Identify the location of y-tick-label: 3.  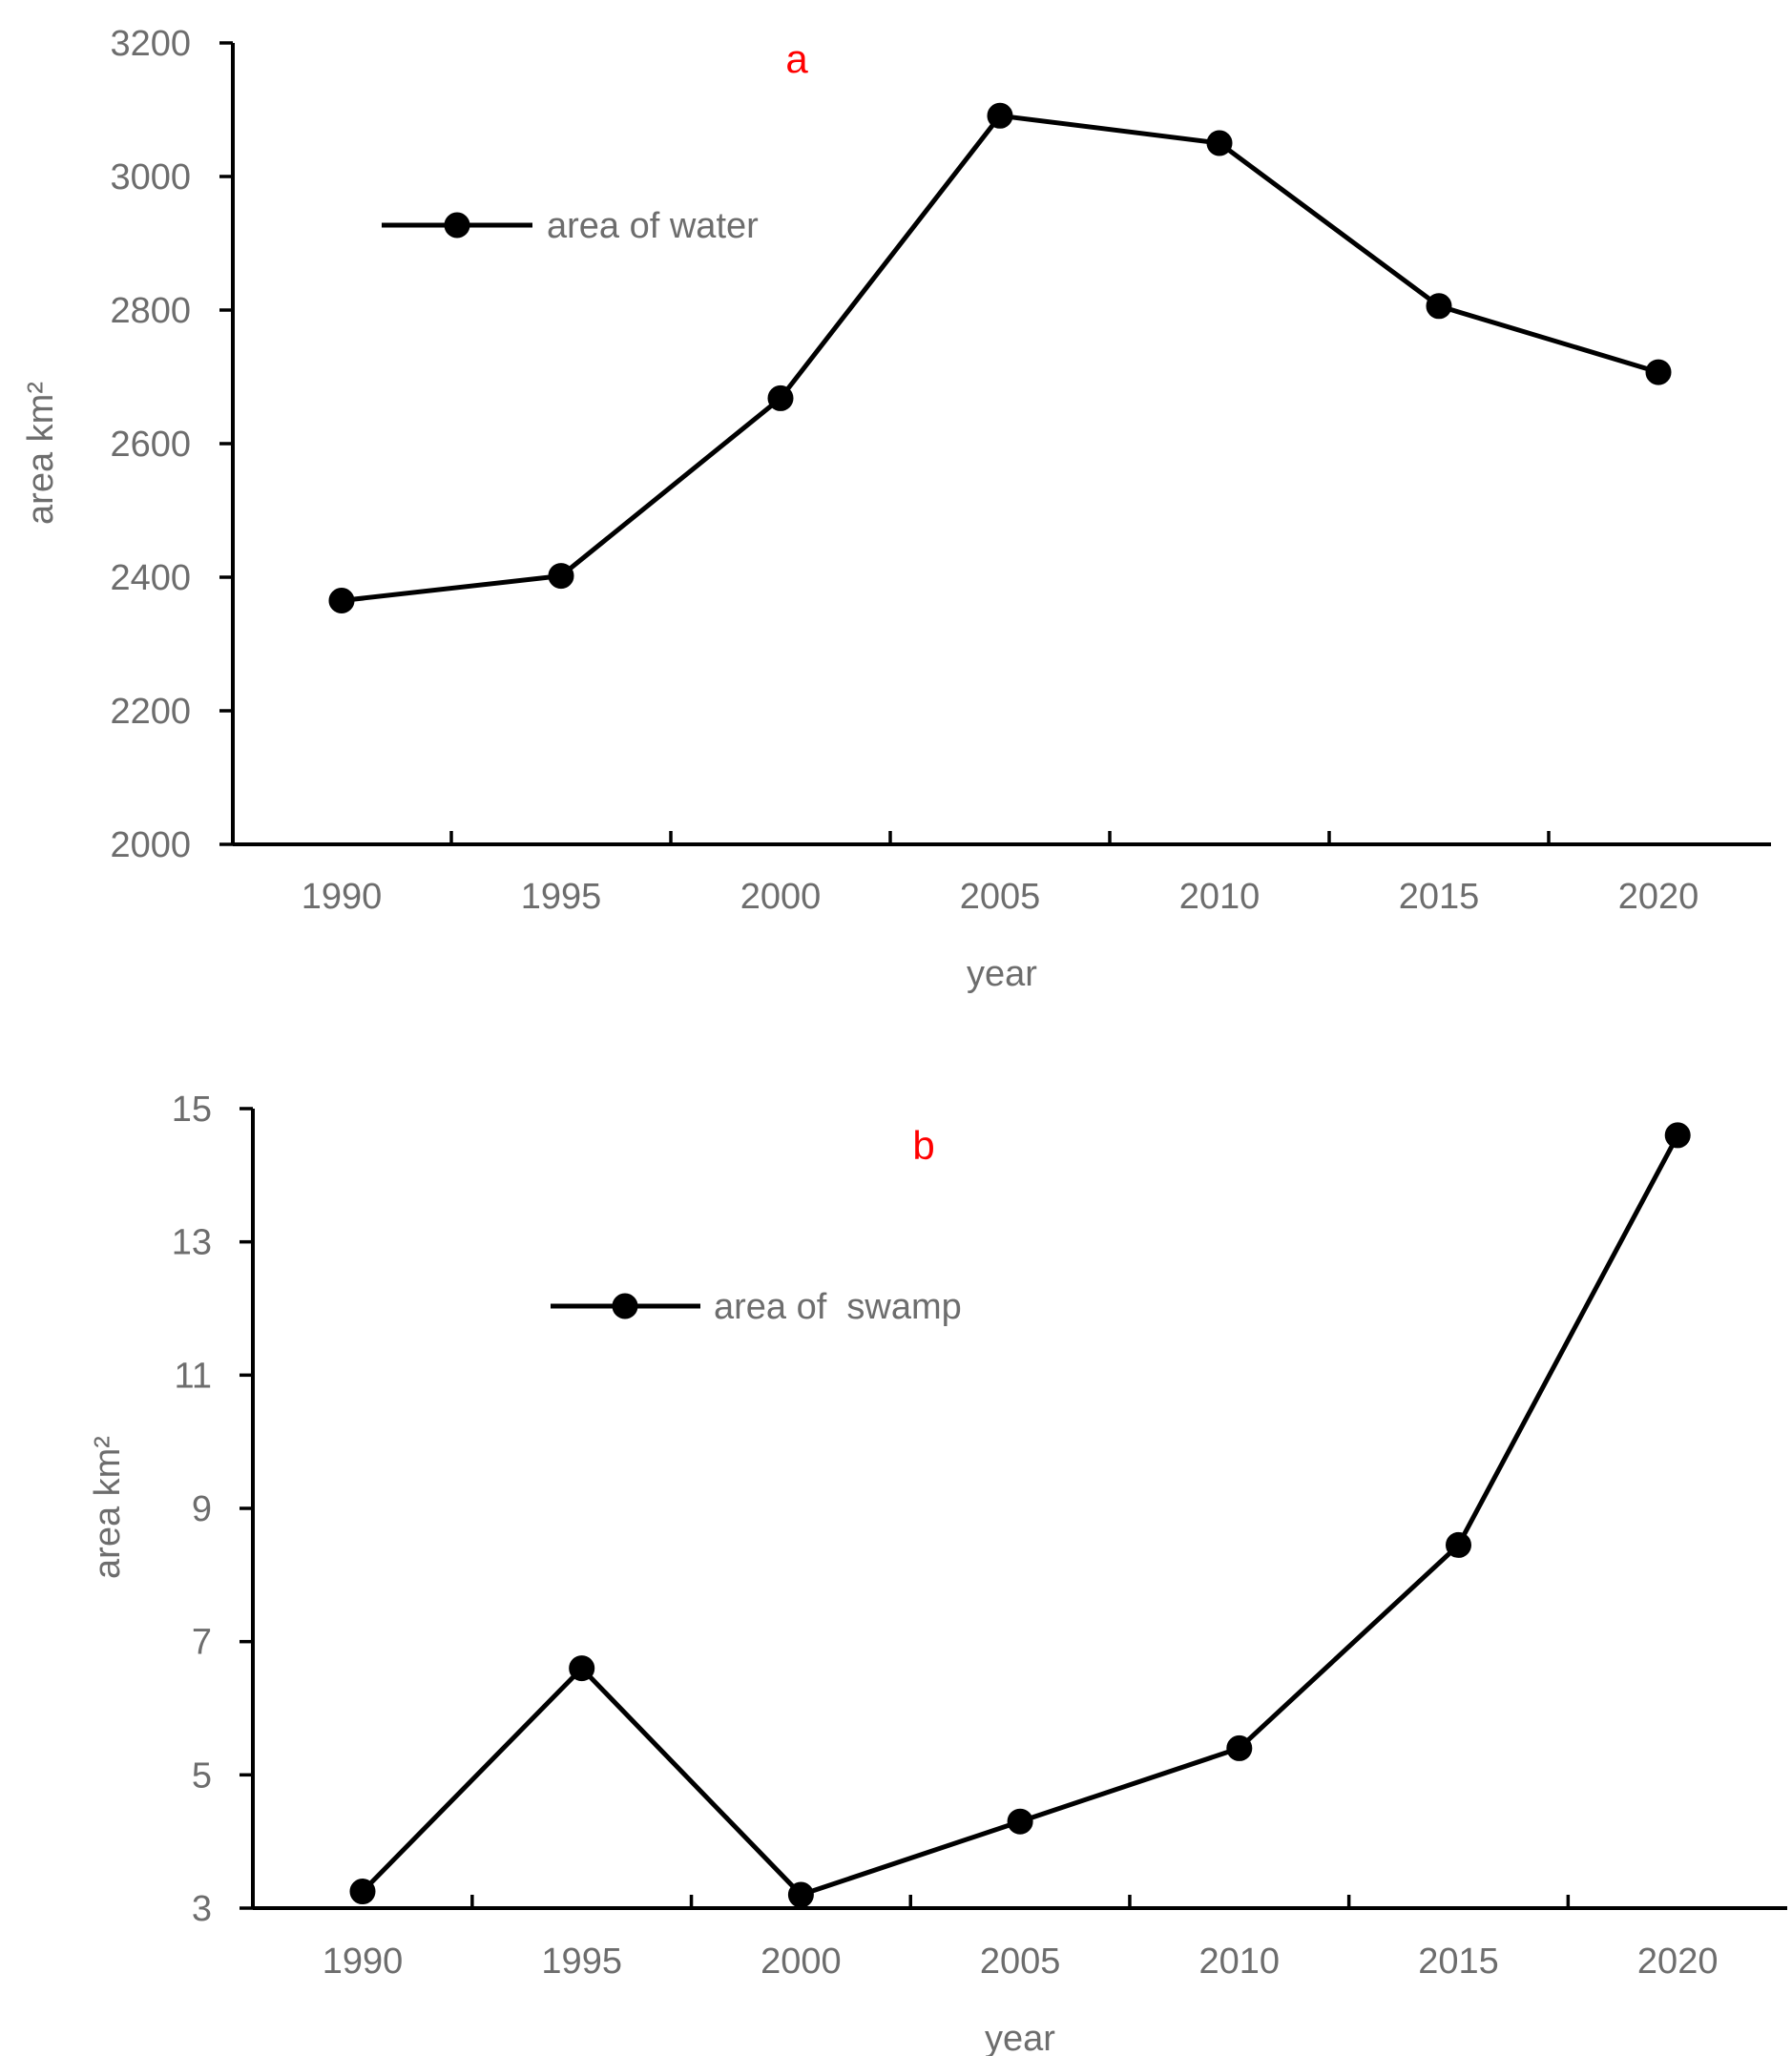
(202, 1909).